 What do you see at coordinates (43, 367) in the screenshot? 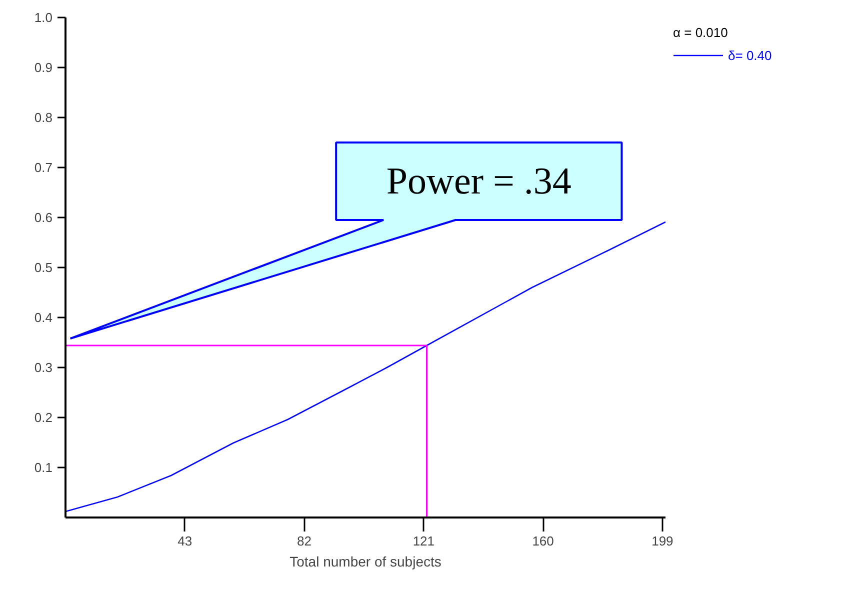
I see `y-tick-label: 0.3` at bounding box center [43, 367].